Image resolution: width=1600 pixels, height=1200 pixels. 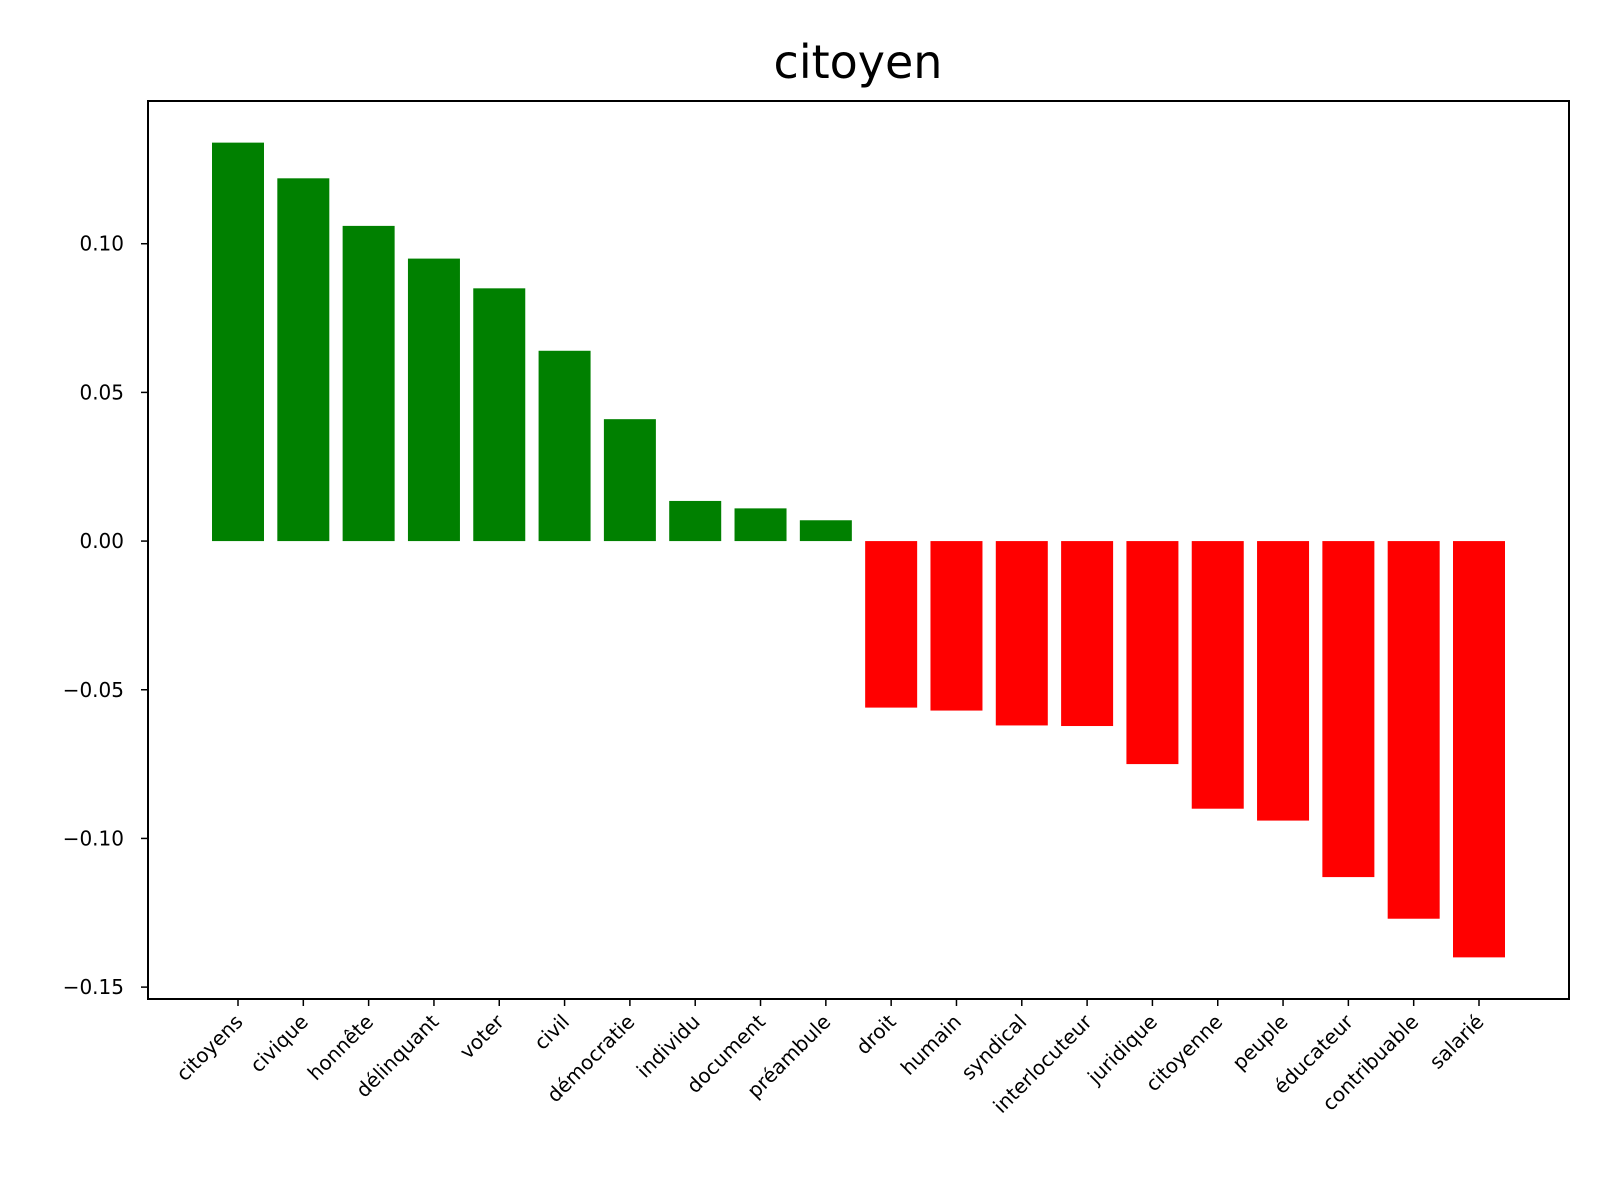 What do you see at coordinates (93, 987) in the screenshot?
I see `y-tick-label-0: −0.15` at bounding box center [93, 987].